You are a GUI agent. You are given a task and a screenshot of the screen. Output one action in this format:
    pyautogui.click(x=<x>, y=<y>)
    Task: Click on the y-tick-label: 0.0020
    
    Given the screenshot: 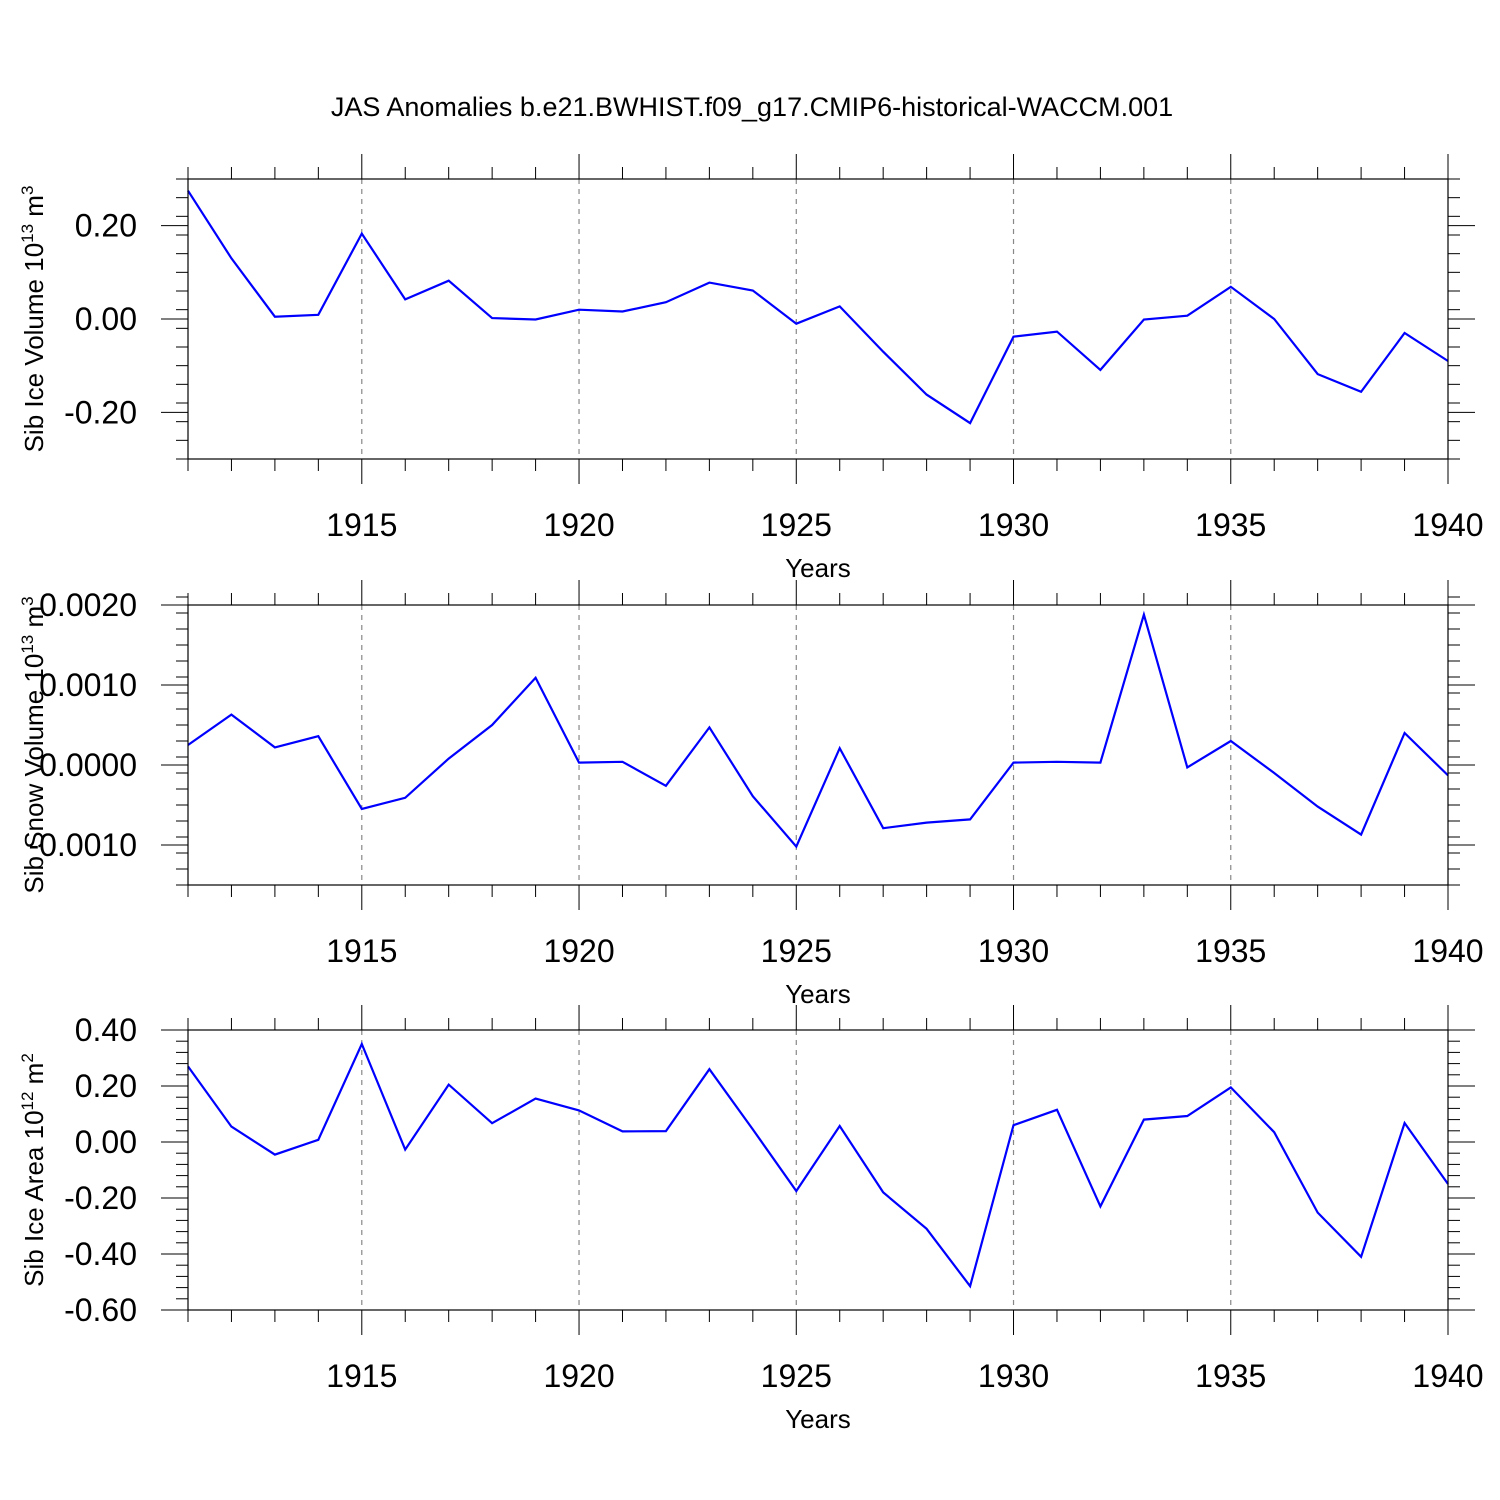 What is the action you would take?
    pyautogui.click(x=88, y=605)
    